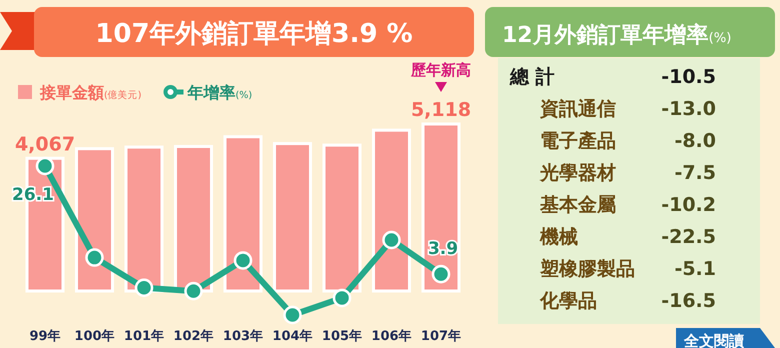  Describe the element at coordinates (94, 336) in the screenshot. I see `x-tick-label: 100年` at that location.